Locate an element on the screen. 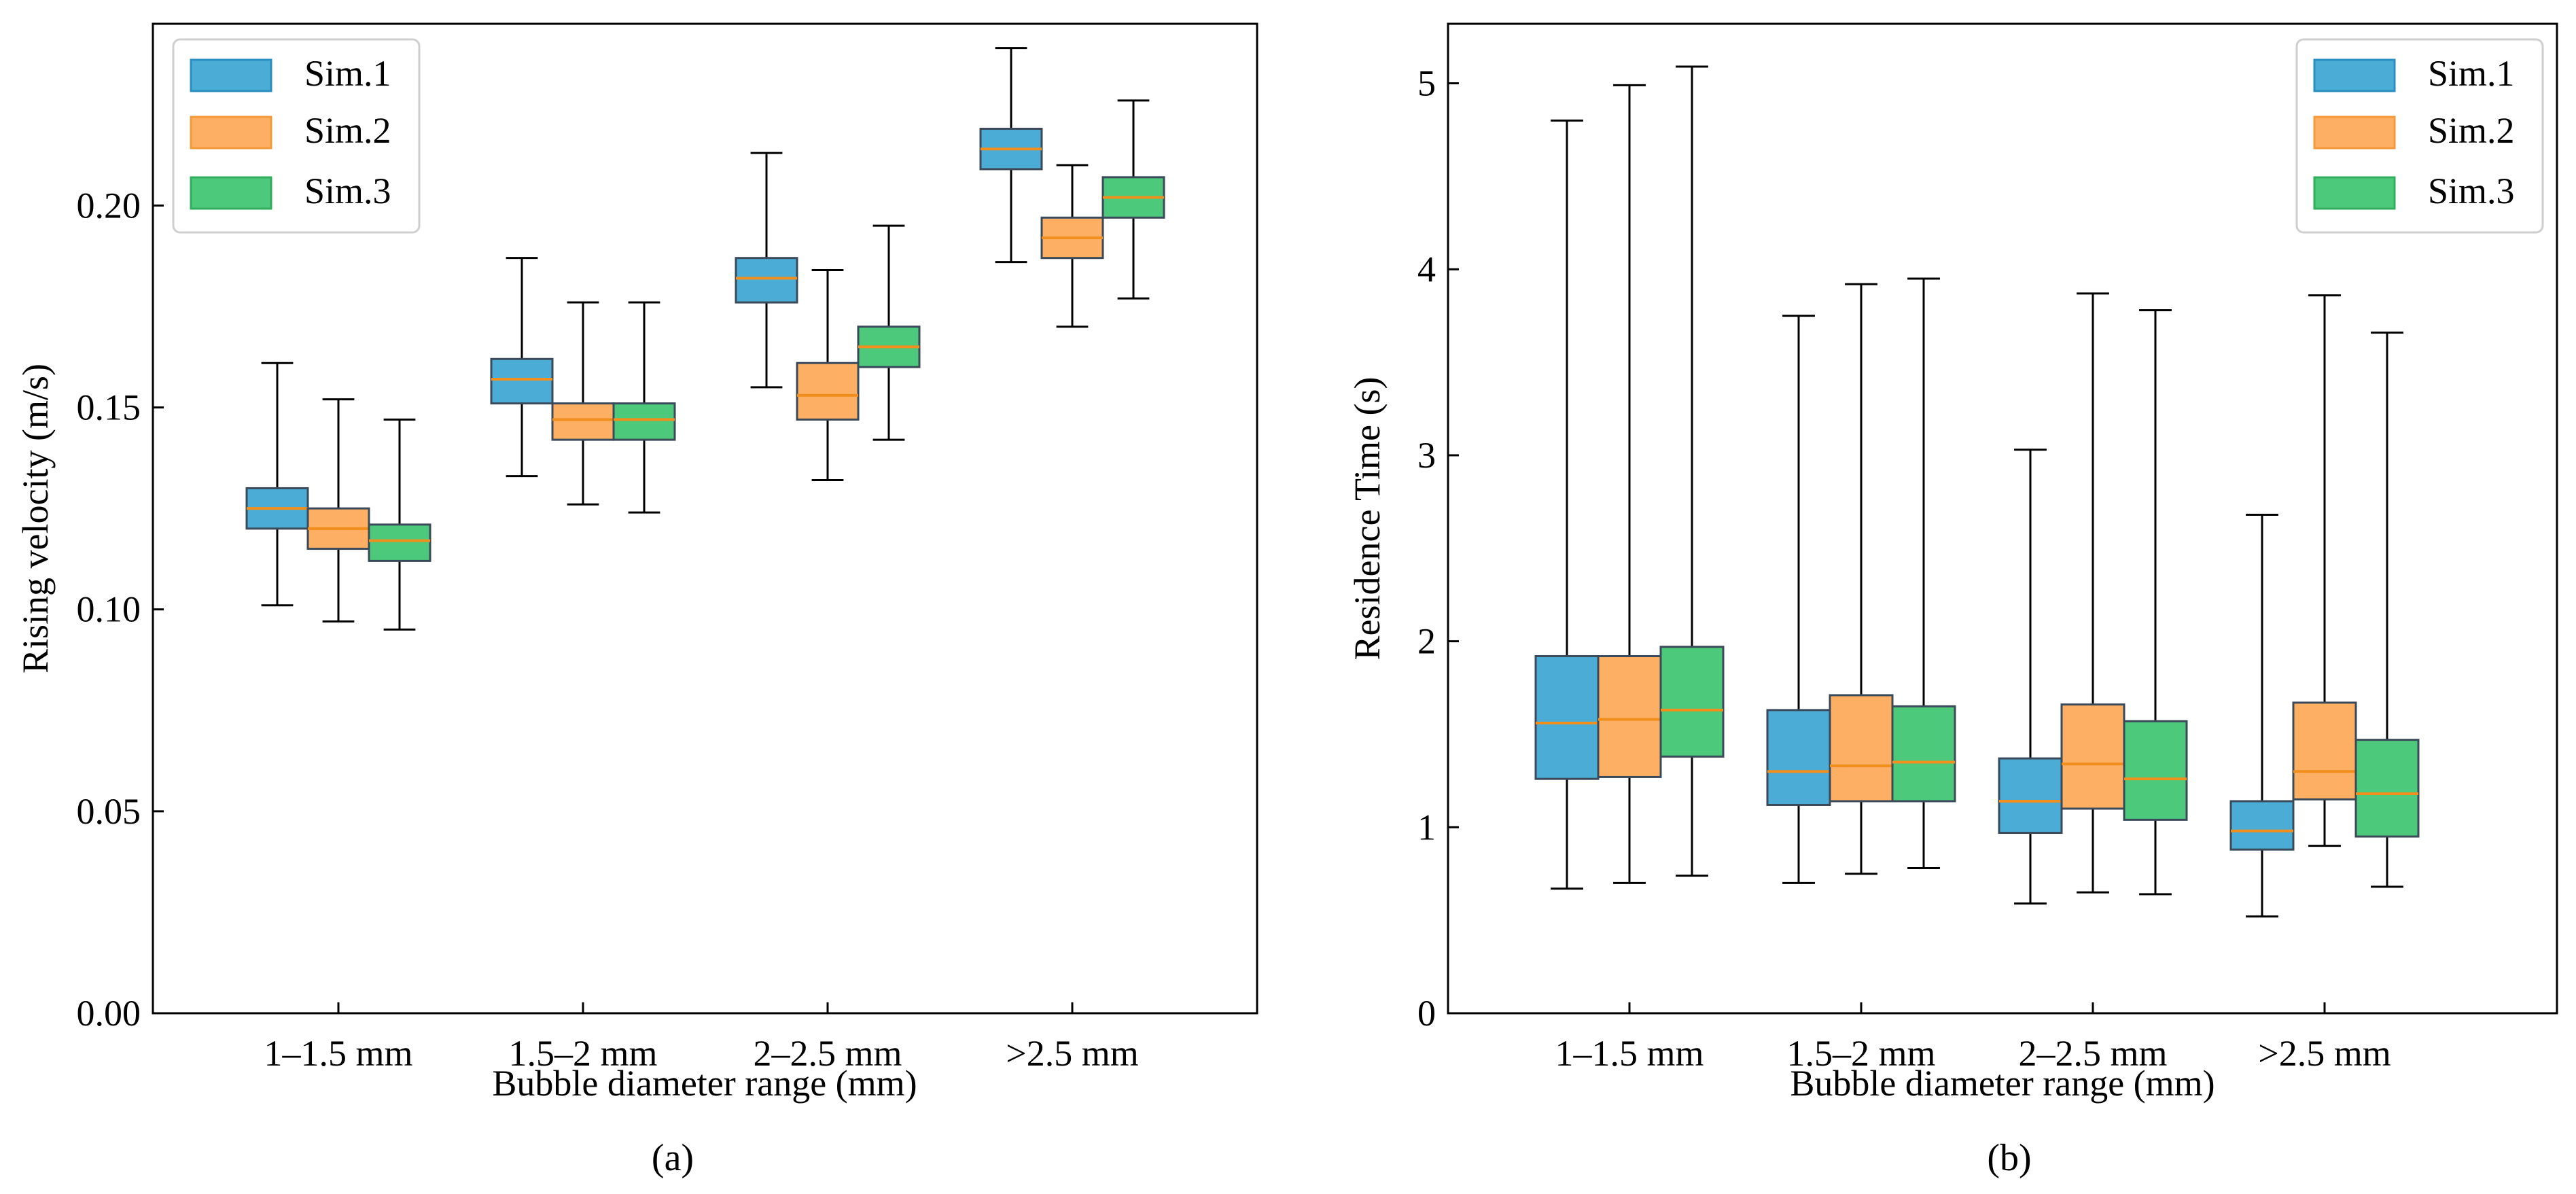 The image size is (2576, 1194). panel-a-y-axis-label: Rising velocity (m/s) is located at coordinates (35, 518).